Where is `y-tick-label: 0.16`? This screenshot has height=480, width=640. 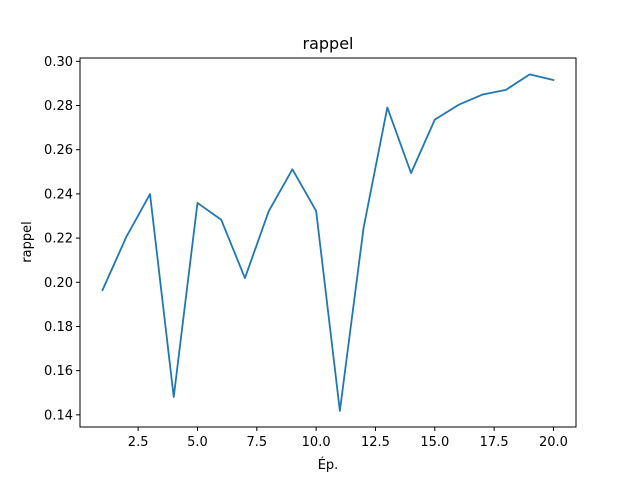
y-tick-label: 0.16 is located at coordinates (58, 371).